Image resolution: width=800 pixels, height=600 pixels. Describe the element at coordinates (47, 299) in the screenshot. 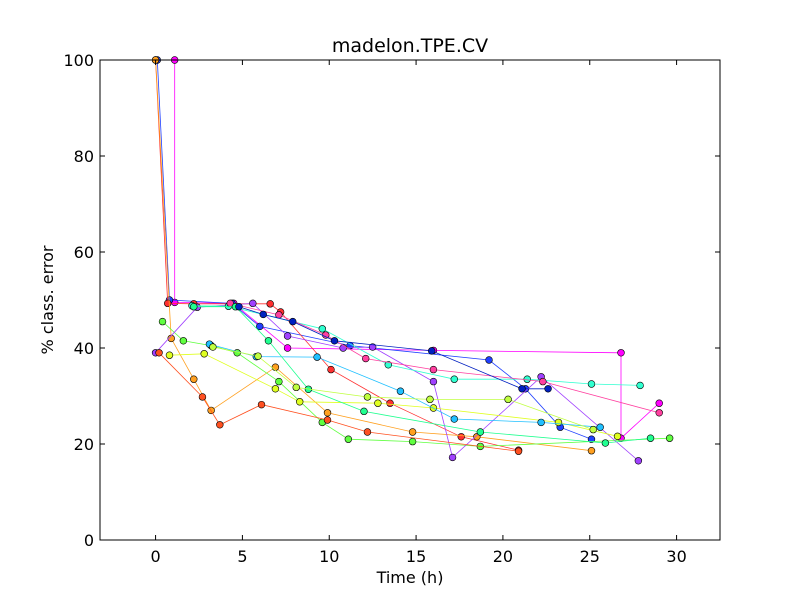

I see `y-axis-label: % class. error` at that location.